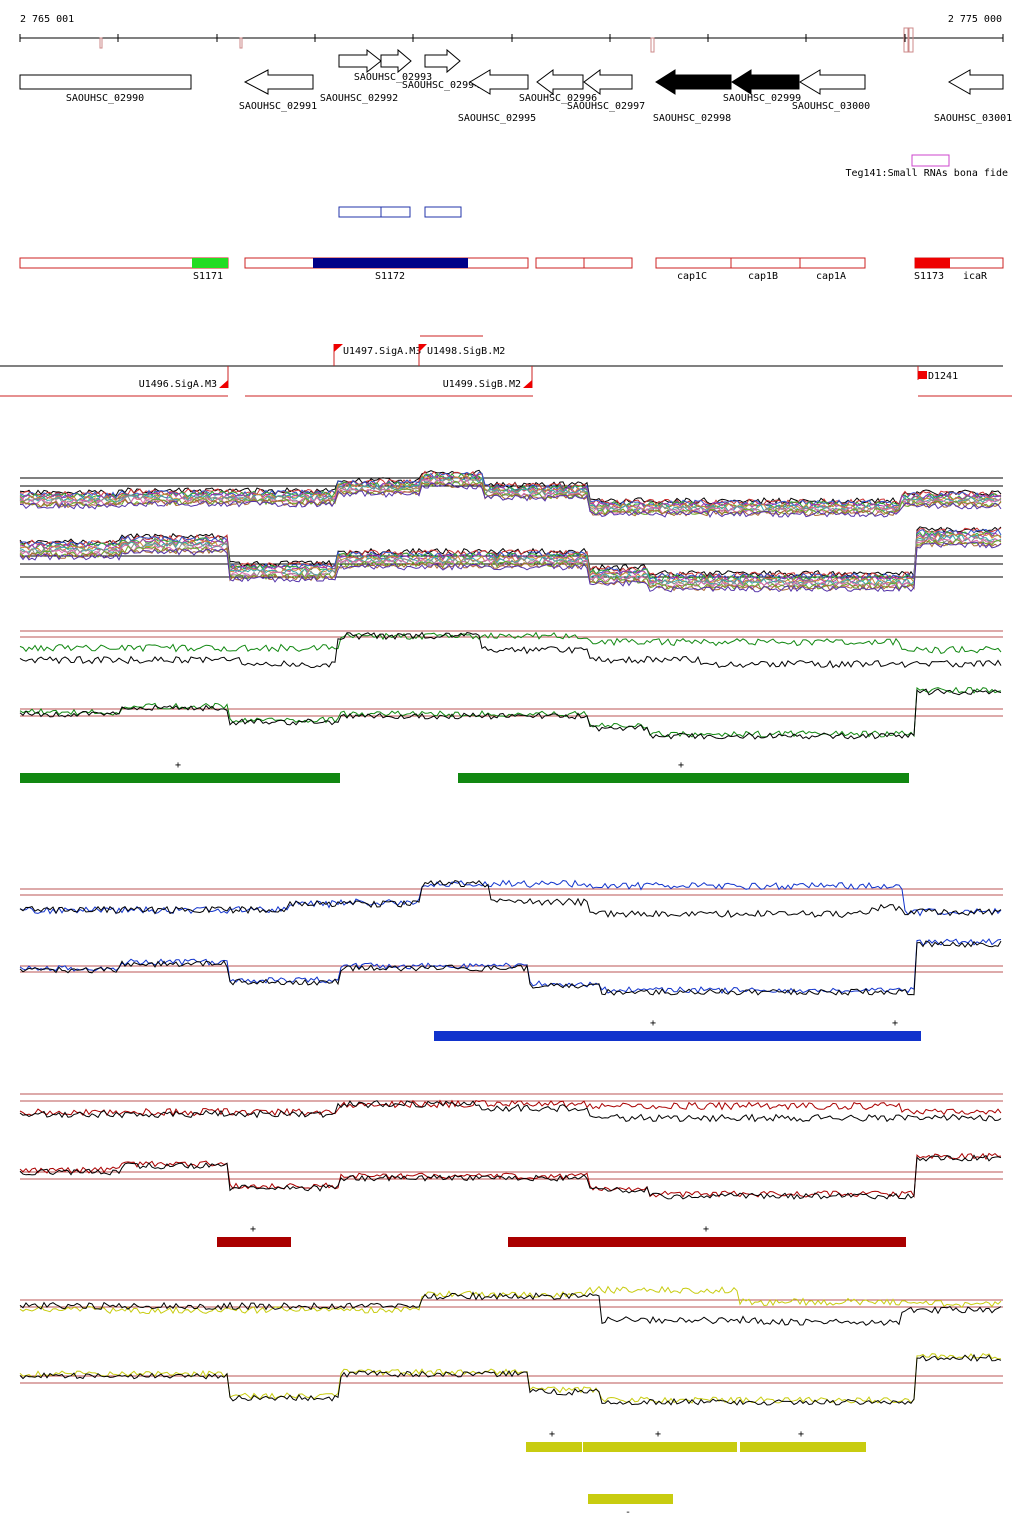 Image resolution: width=1024 pixels, height=1537 pixels. I want to click on gene-SAOUHSC_02994: SAOUHSC_02994, so click(441, 69).